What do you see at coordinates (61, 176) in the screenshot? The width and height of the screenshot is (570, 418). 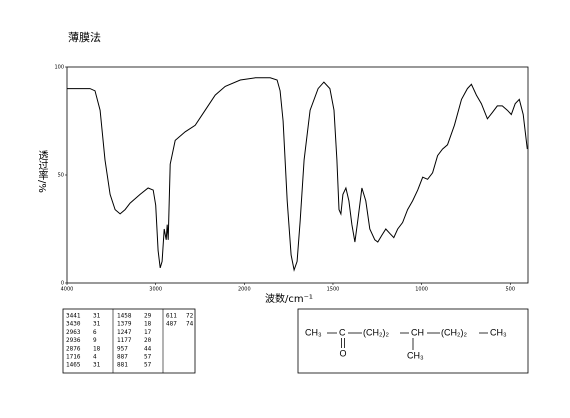 I see `y-tick-label: 50` at bounding box center [61, 176].